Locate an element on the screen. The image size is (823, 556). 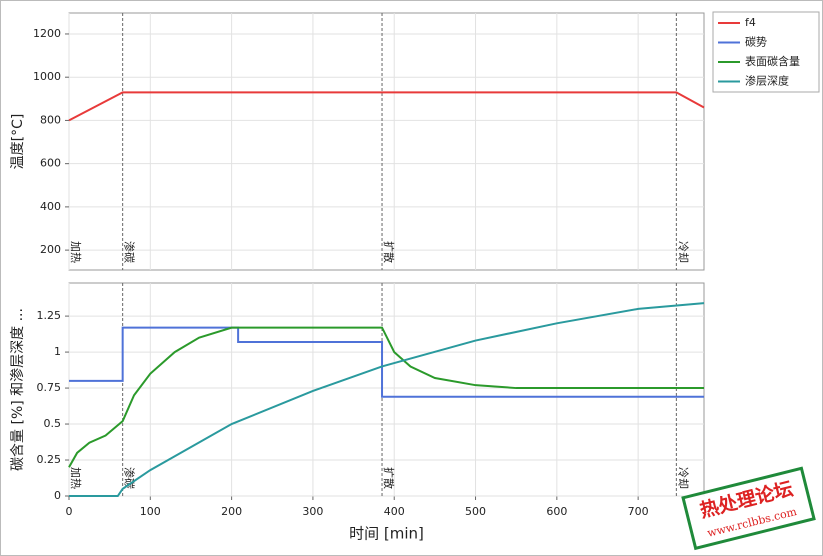
legend-label: f4 is located at coordinates (750, 22).